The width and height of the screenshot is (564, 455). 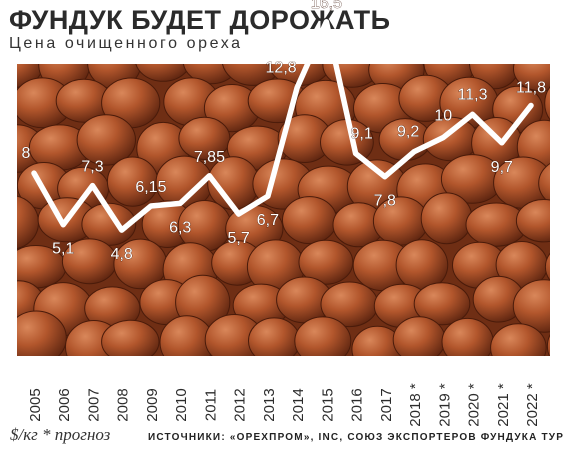 I want to click on x-tick-label: 2005, so click(x=35, y=404).